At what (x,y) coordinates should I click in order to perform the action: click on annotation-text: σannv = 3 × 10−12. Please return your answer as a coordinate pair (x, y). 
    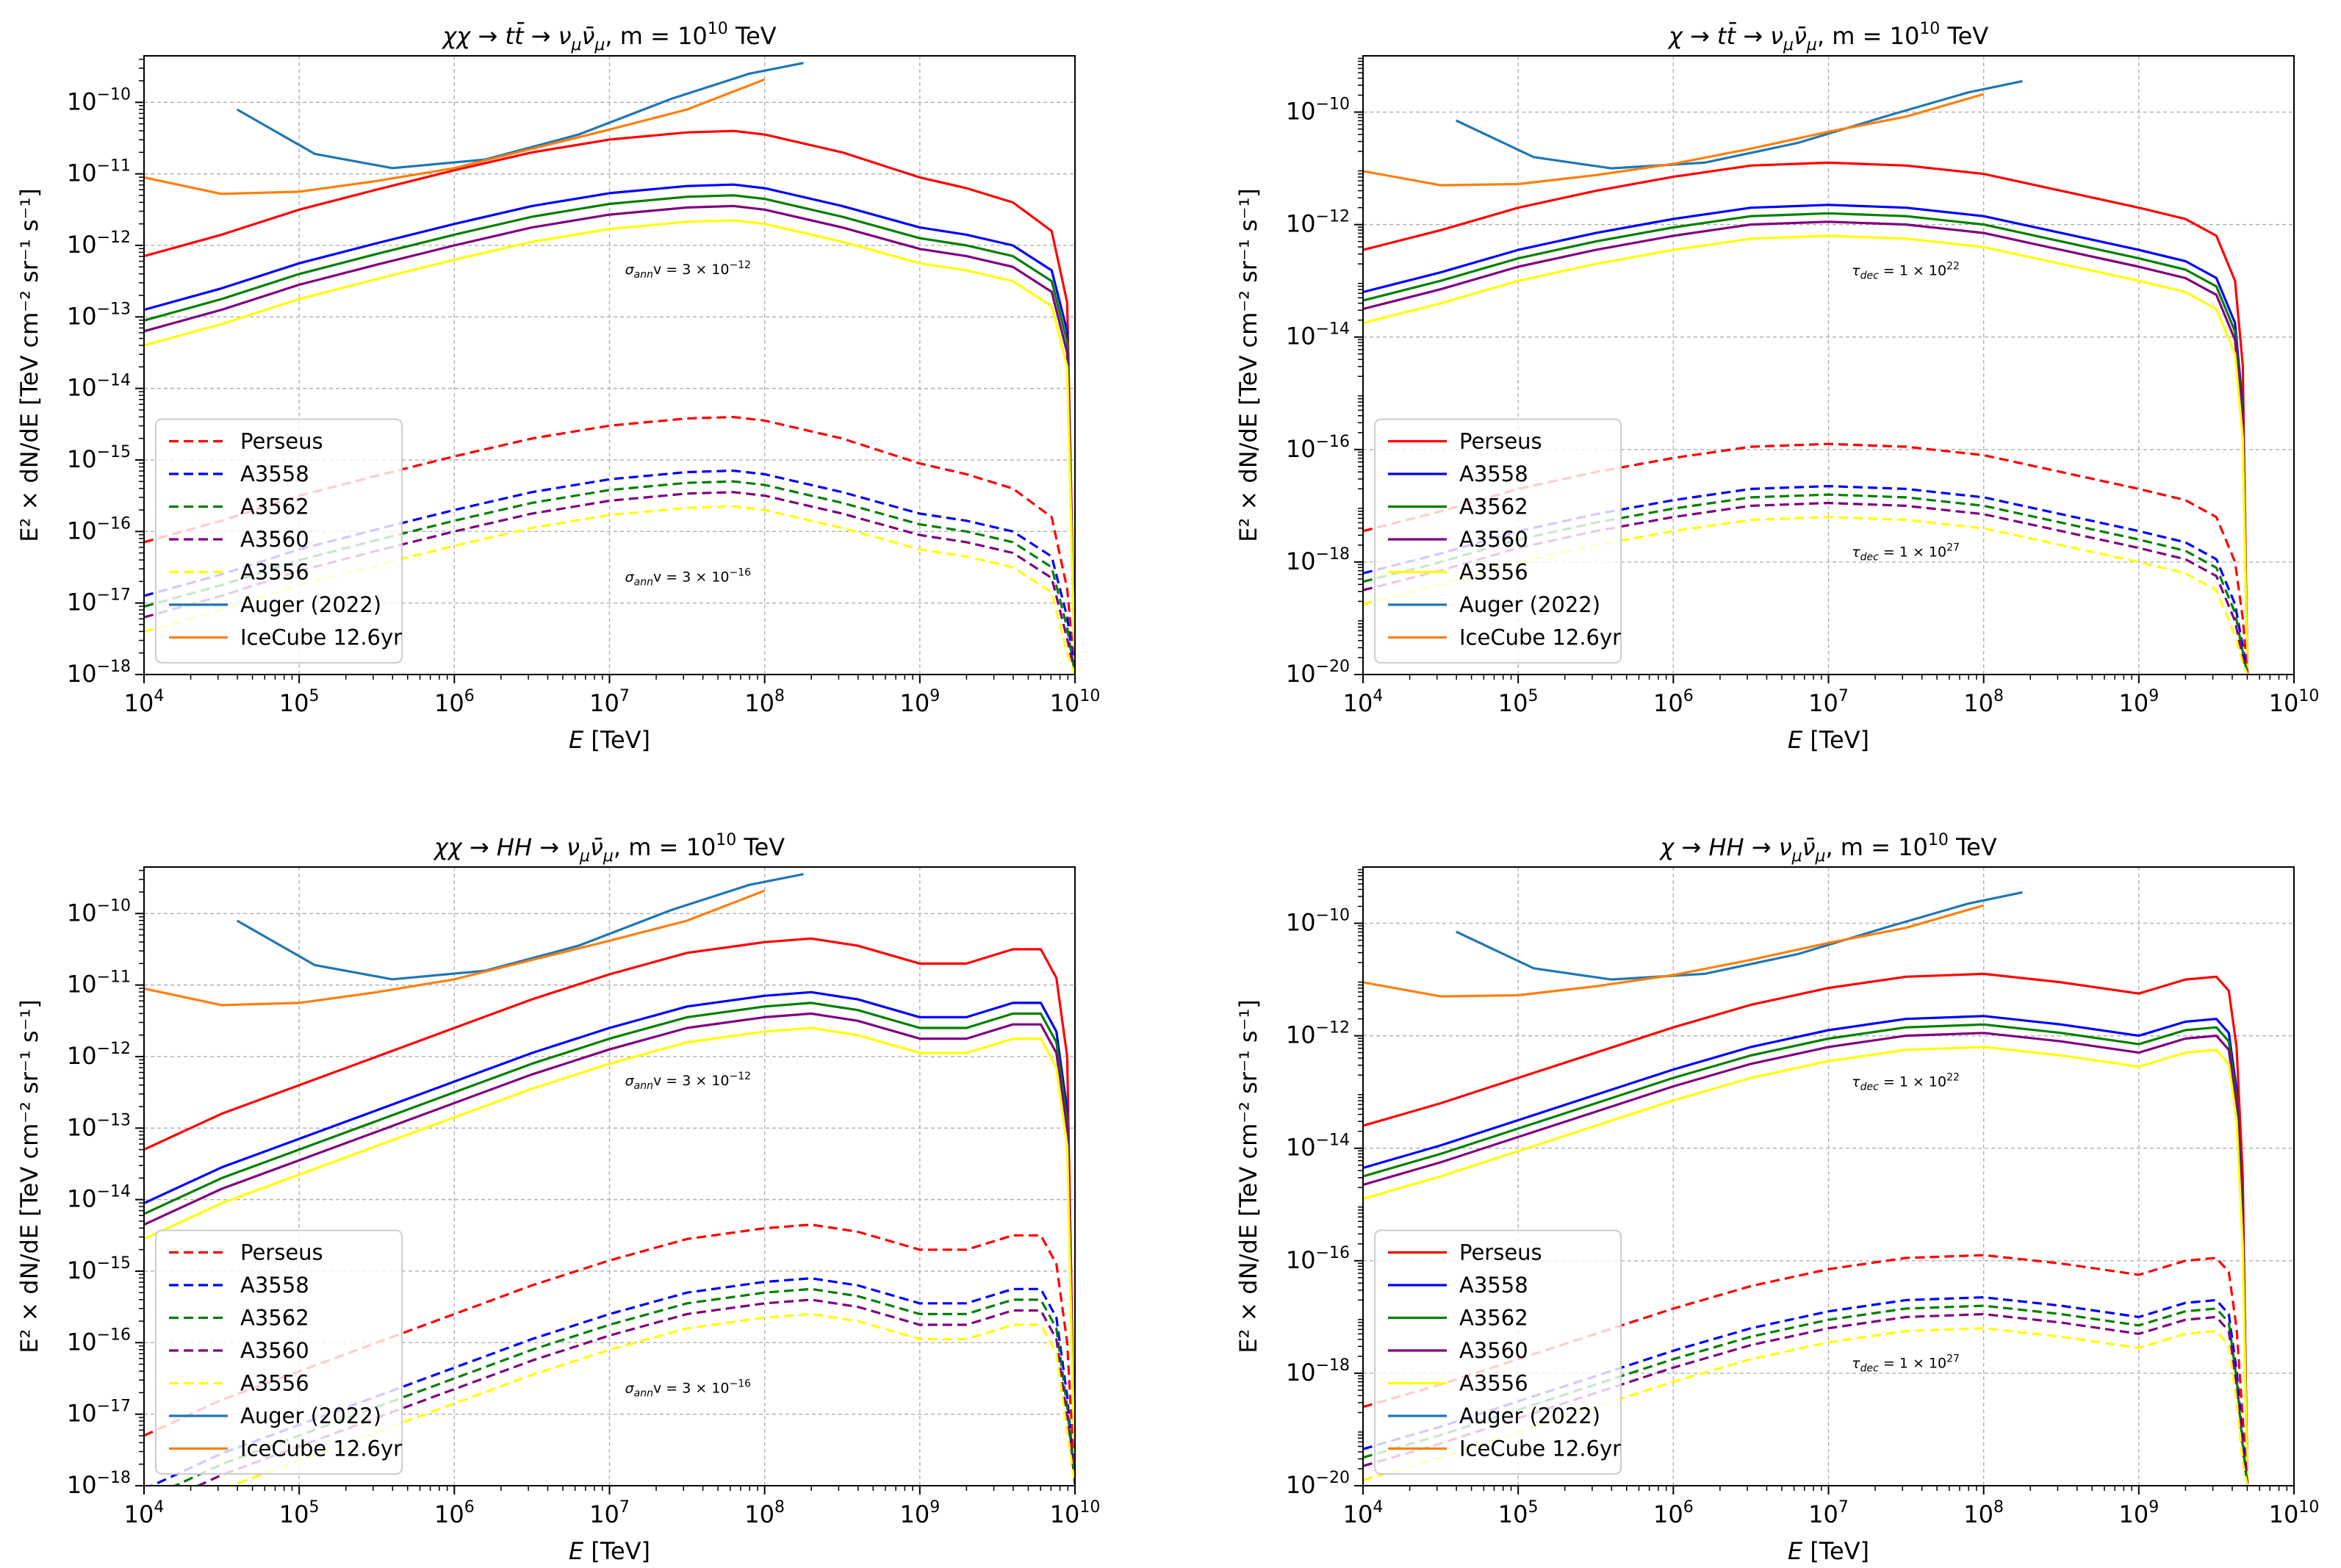
    Looking at the image, I should click on (688, 270).